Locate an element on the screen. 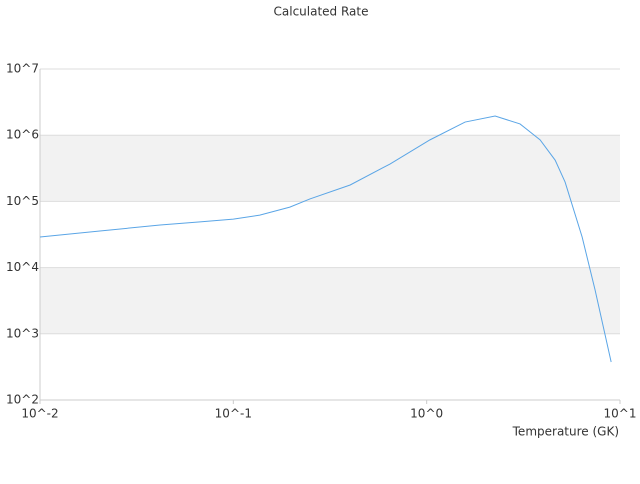 This screenshot has width=640, height=484. x-tick-label: 10^-2 is located at coordinates (39, 414).